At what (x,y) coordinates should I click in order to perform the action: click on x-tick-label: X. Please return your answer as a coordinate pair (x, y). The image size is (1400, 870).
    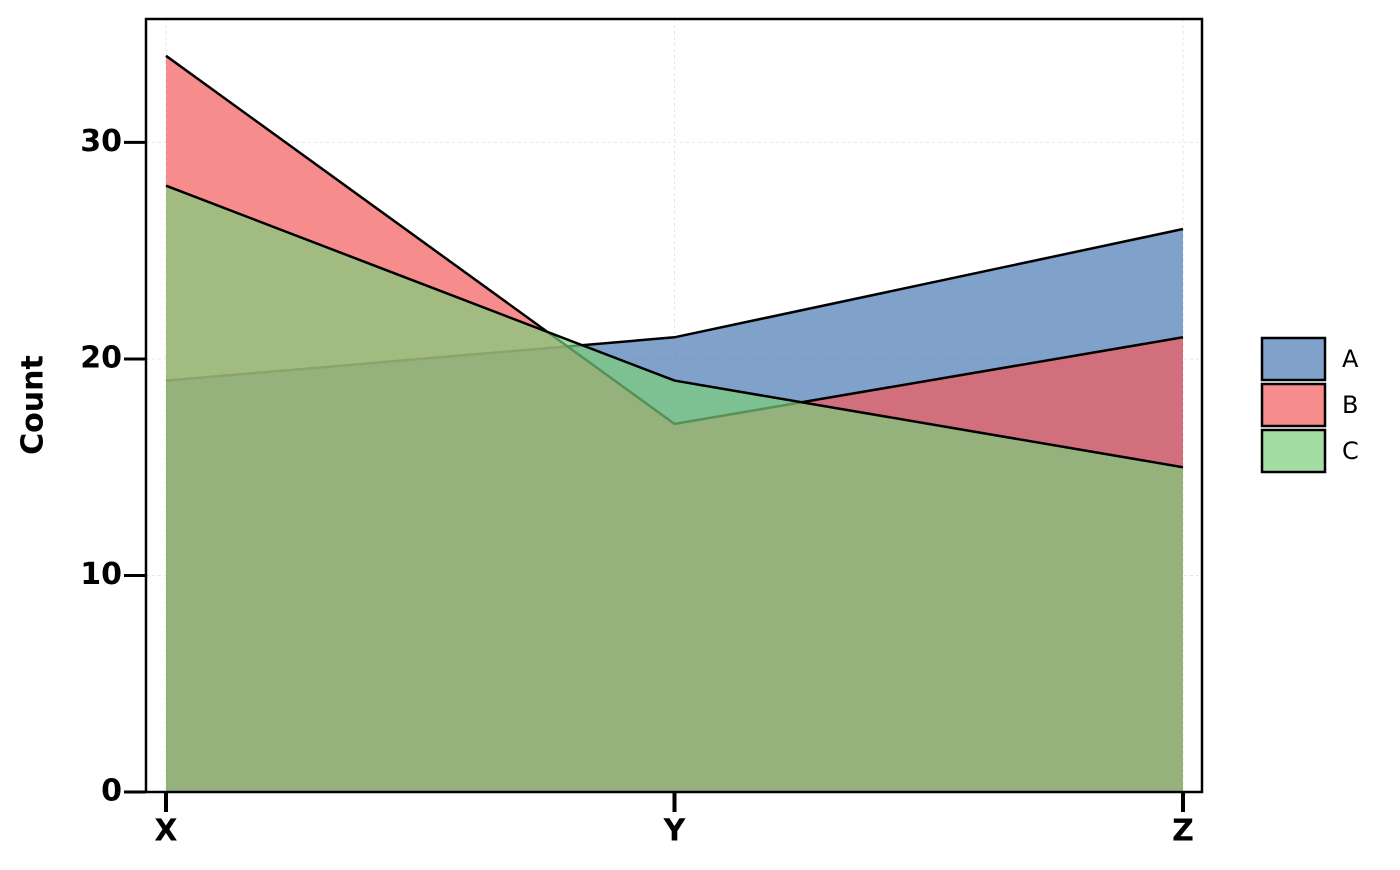
    Looking at the image, I should click on (165, 831).